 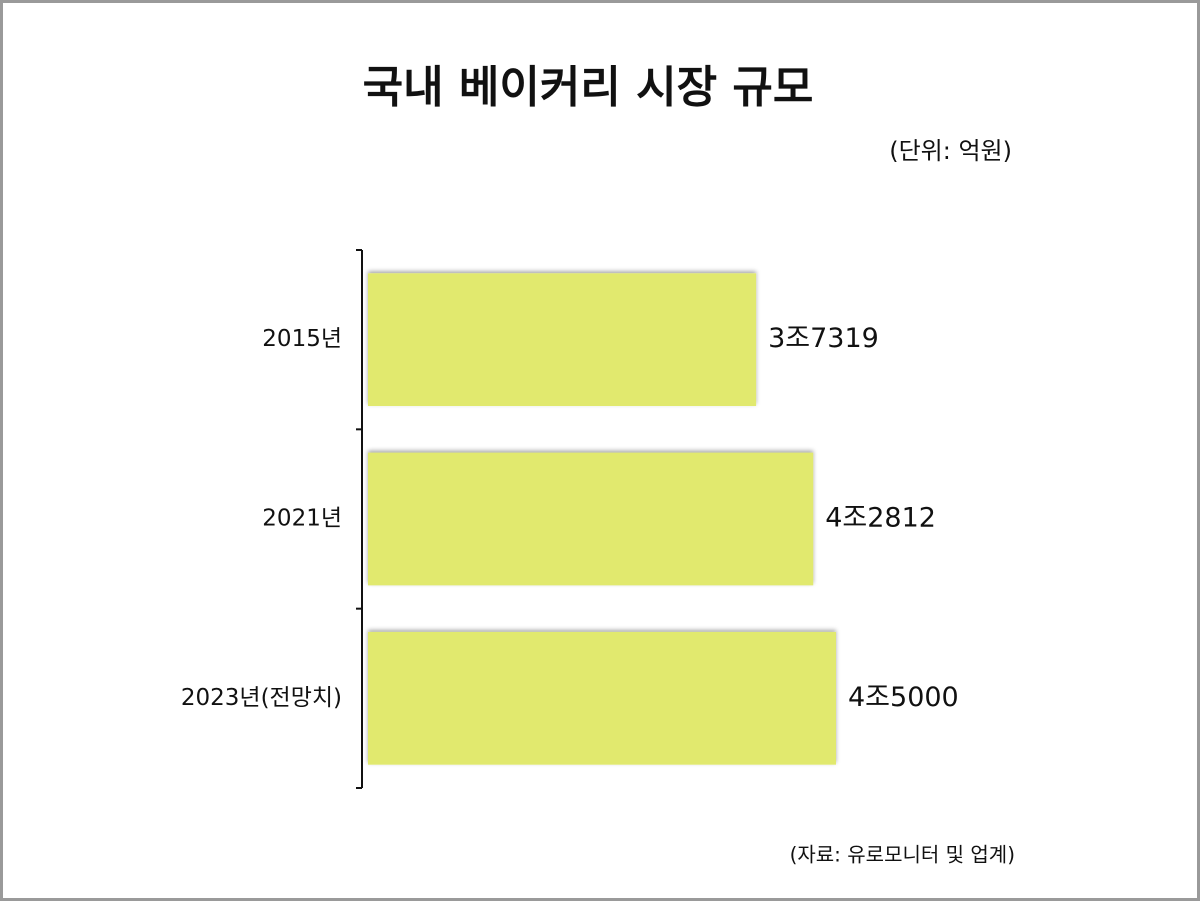 I want to click on y-tick-label: 2015년, so click(x=302, y=339).